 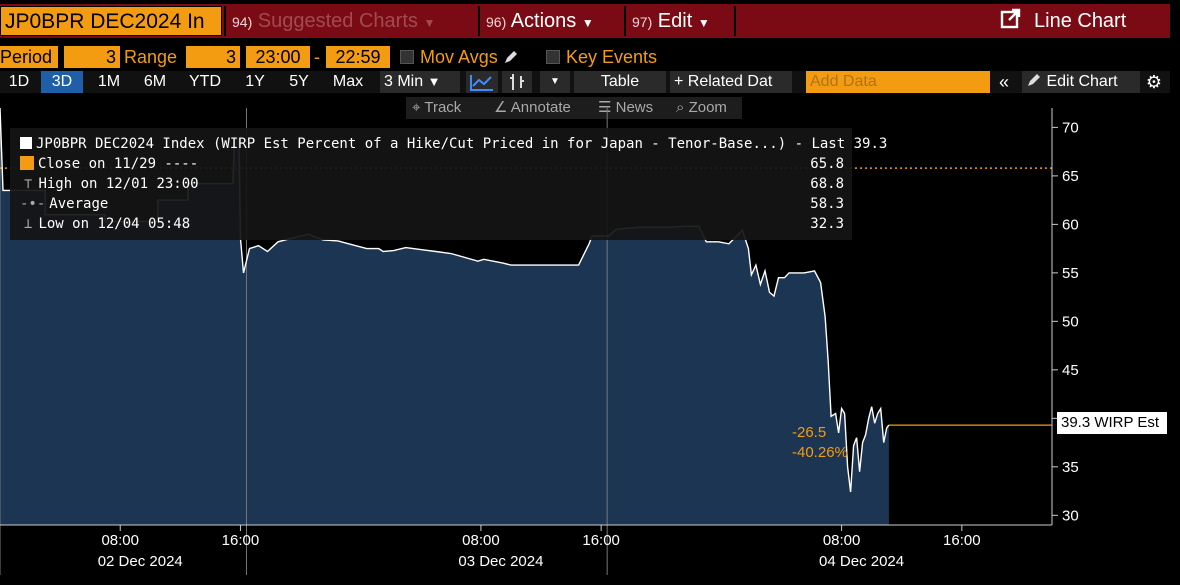 What do you see at coordinates (118, 164) in the screenshot?
I see `legend-close-label: Close on 11/29 ----` at bounding box center [118, 164].